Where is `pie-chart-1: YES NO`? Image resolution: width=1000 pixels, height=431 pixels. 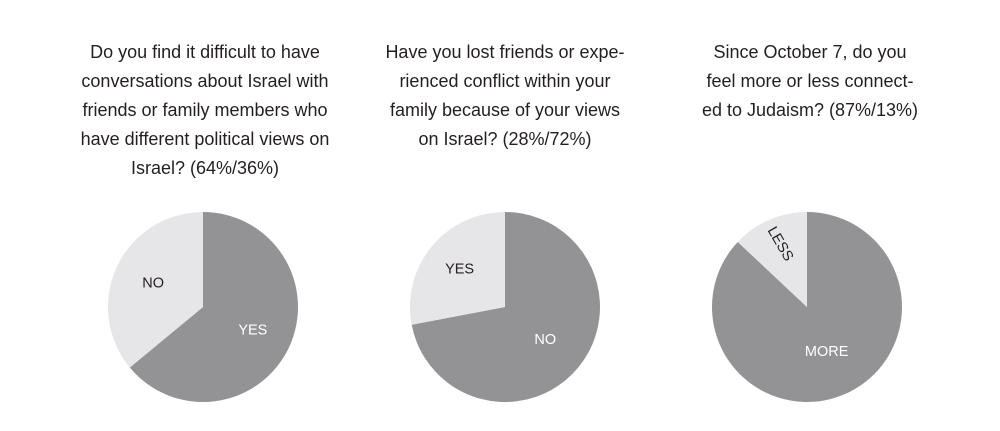
pie-chart-1: YES NO is located at coordinates (203, 307).